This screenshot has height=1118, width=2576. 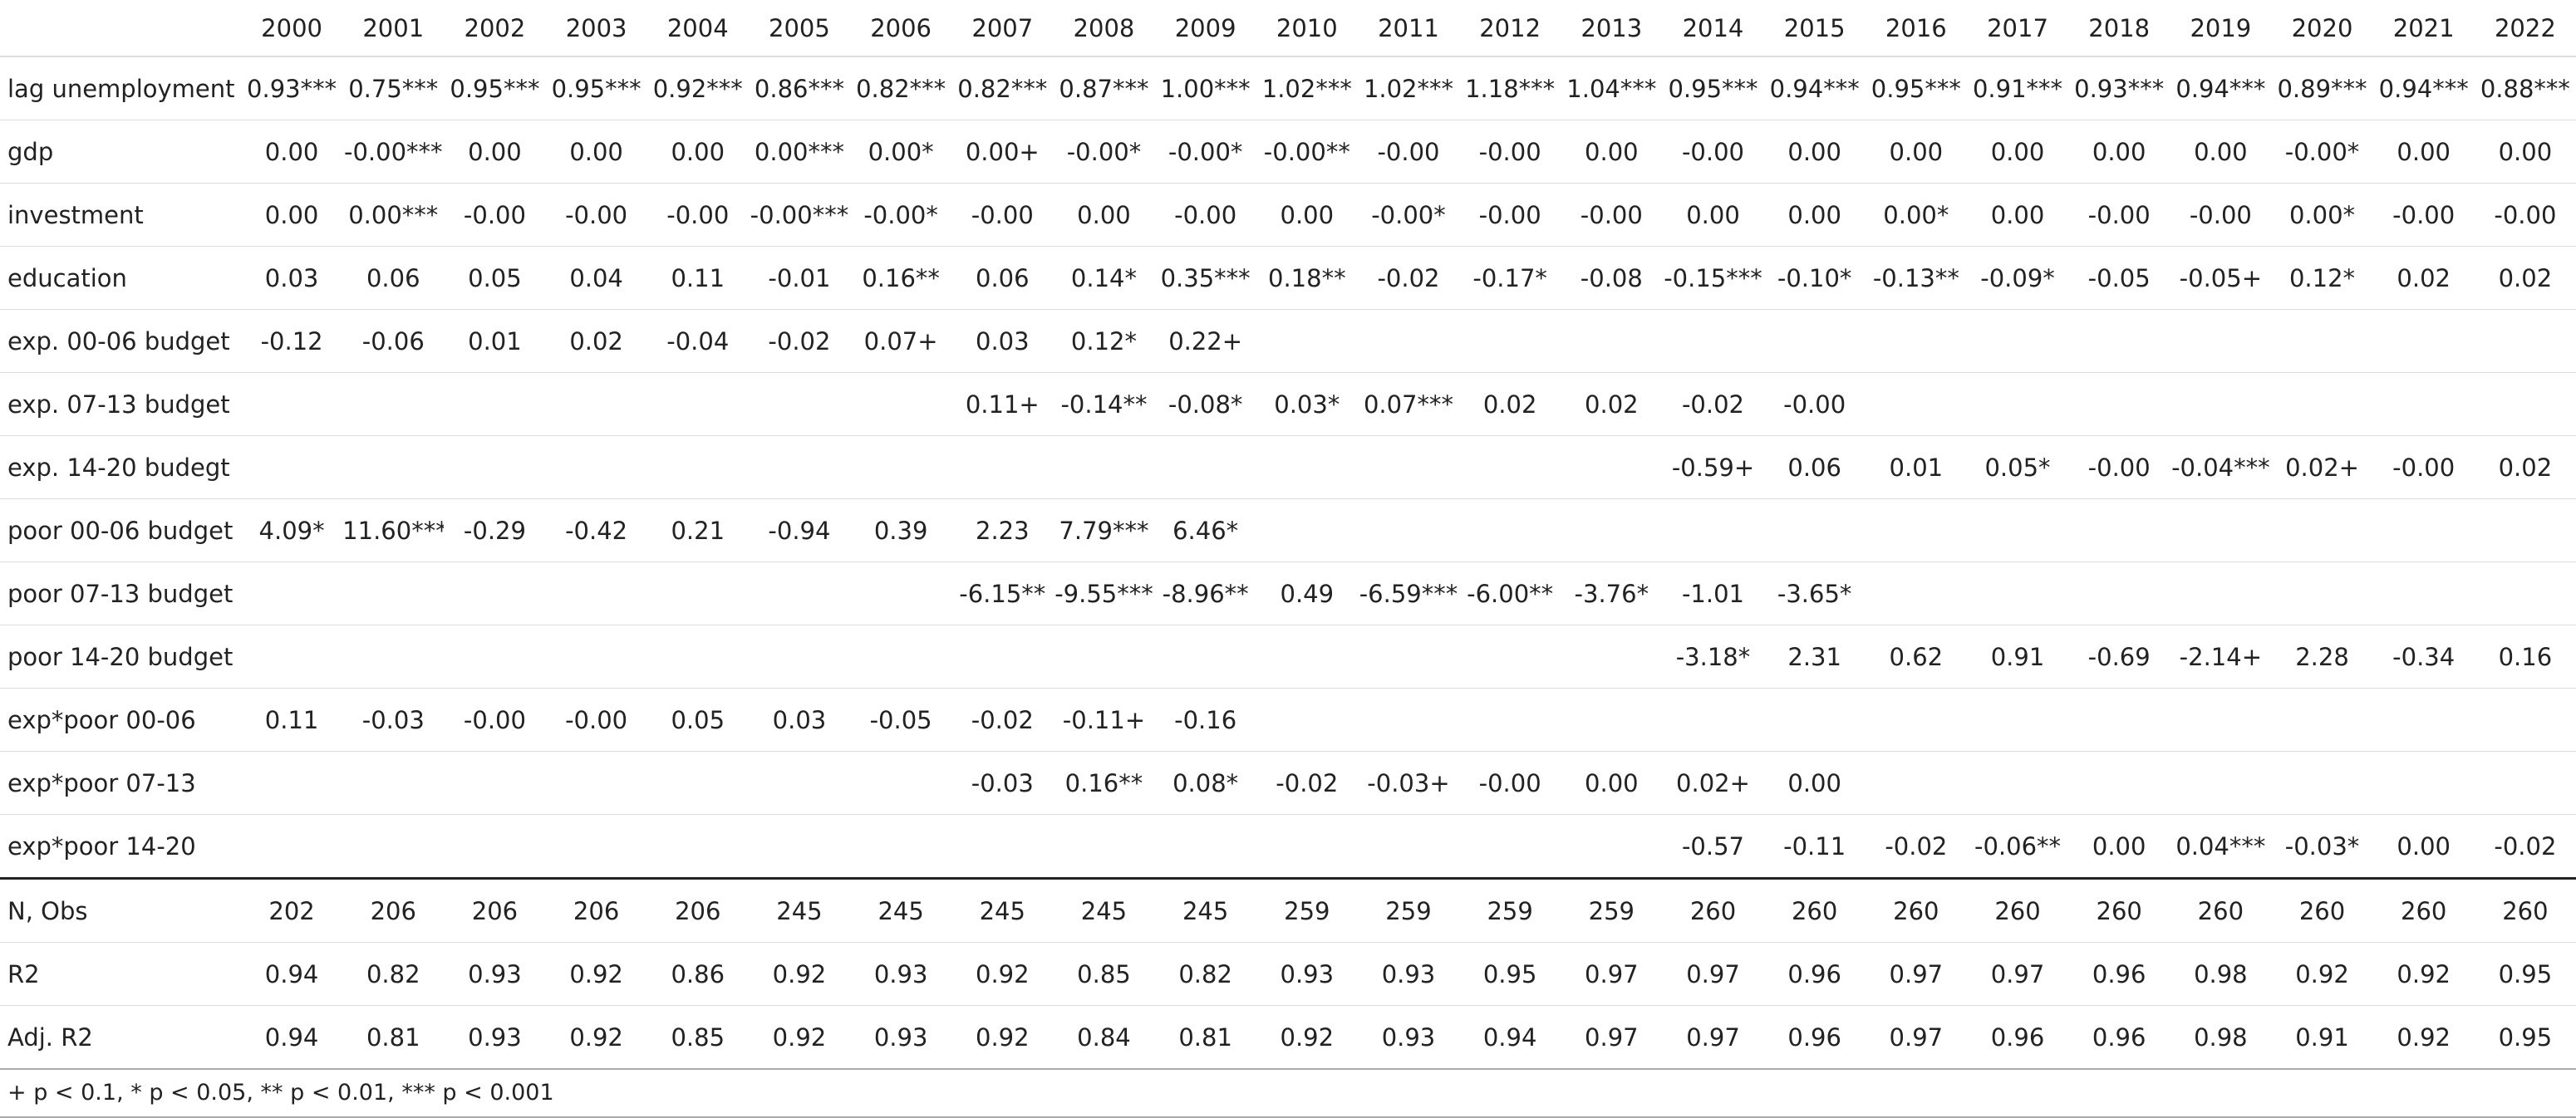 I want to click on row-label: exp. 14-20 budegt, so click(x=120, y=467).